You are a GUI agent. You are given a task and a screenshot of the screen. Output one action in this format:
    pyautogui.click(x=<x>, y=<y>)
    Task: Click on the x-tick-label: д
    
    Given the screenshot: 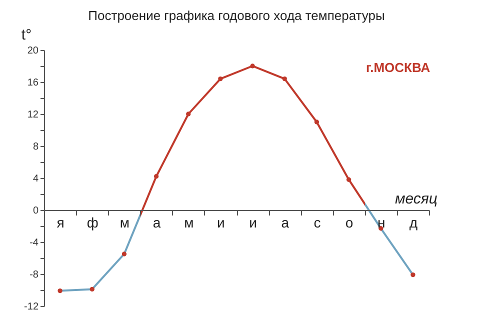 What is the action you would take?
    pyautogui.click(x=413, y=222)
    